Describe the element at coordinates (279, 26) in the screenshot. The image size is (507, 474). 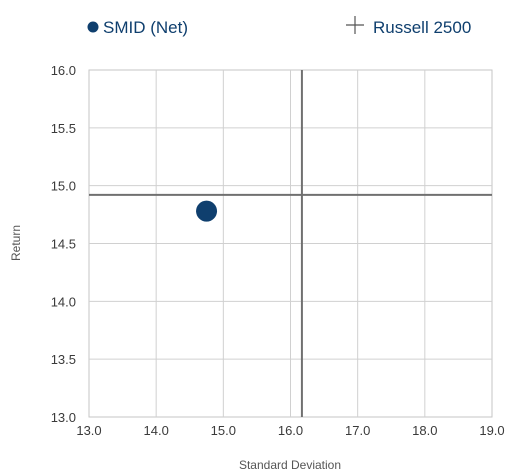
I see `legend: SMID (Net) Russell 2500` at that location.